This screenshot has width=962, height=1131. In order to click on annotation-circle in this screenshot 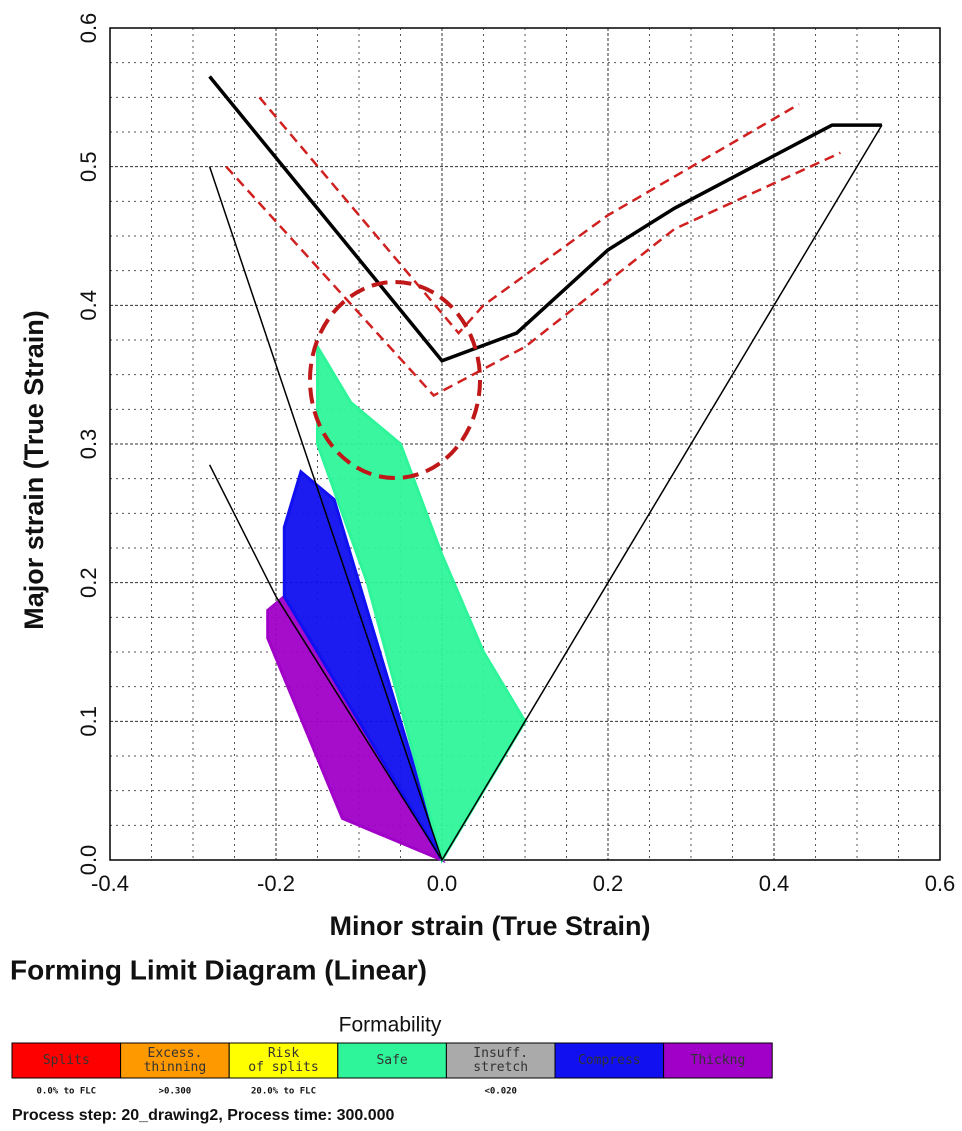, I will do `click(395, 380)`.